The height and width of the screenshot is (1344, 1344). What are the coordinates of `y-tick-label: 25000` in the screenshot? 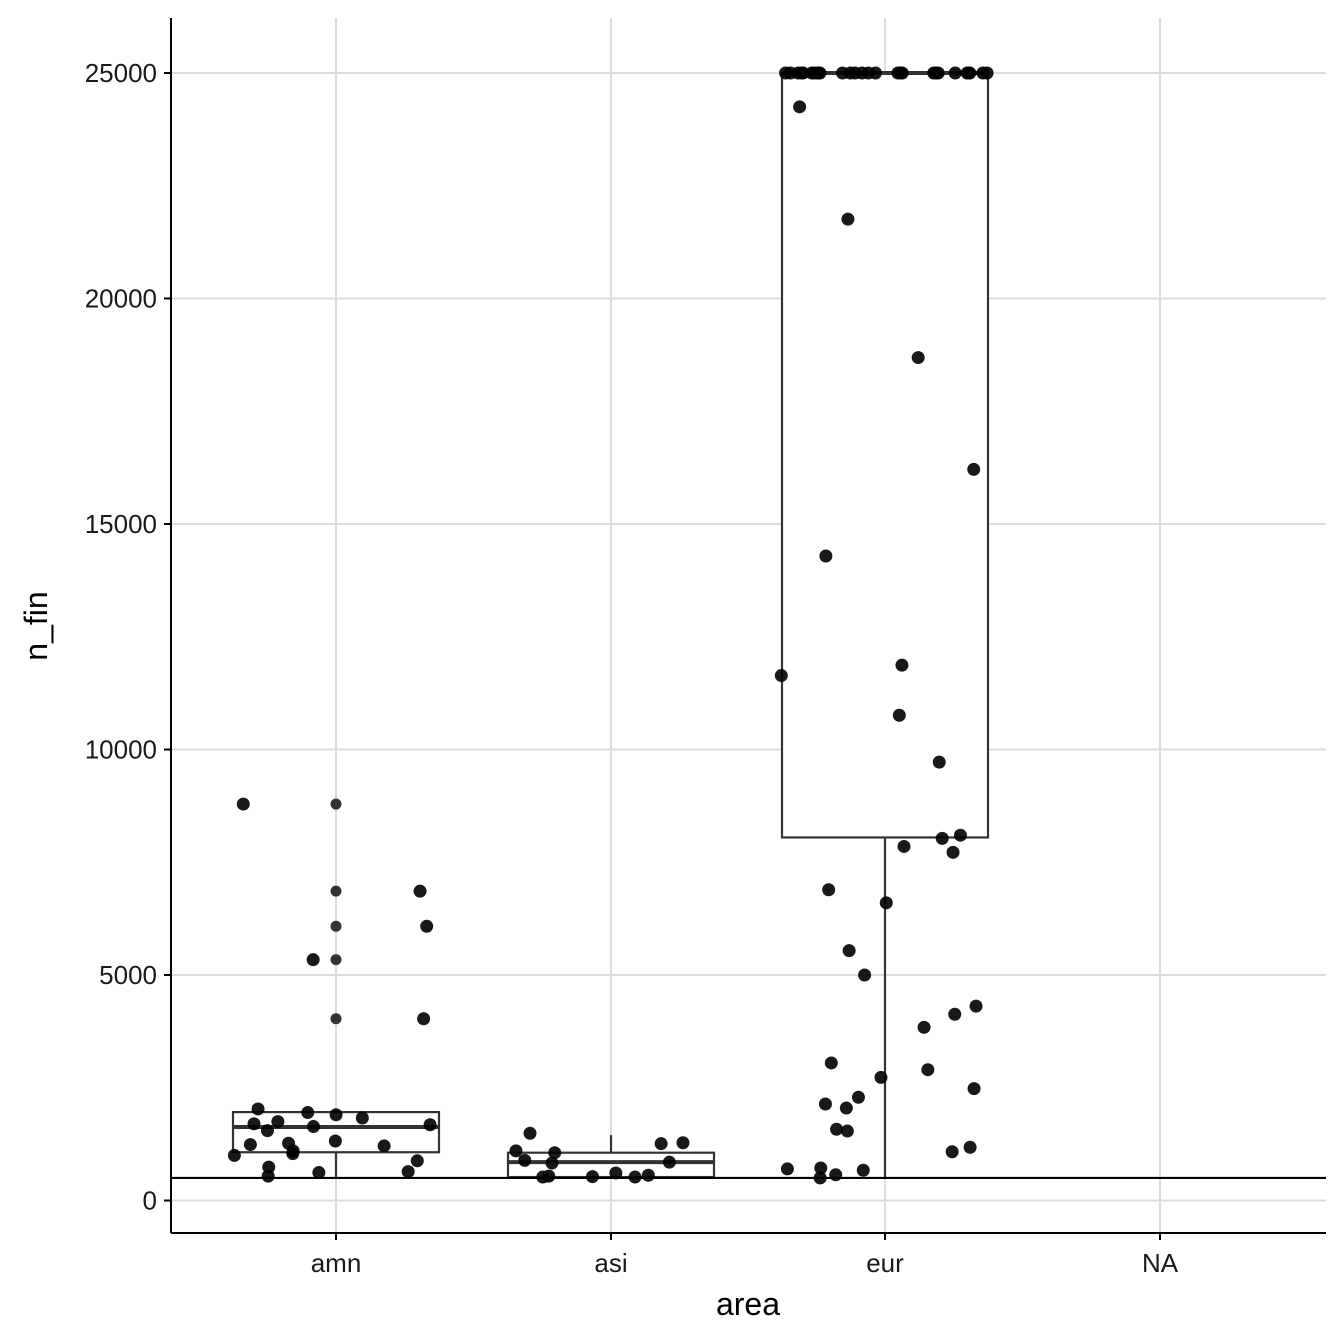 It's located at (121, 73).